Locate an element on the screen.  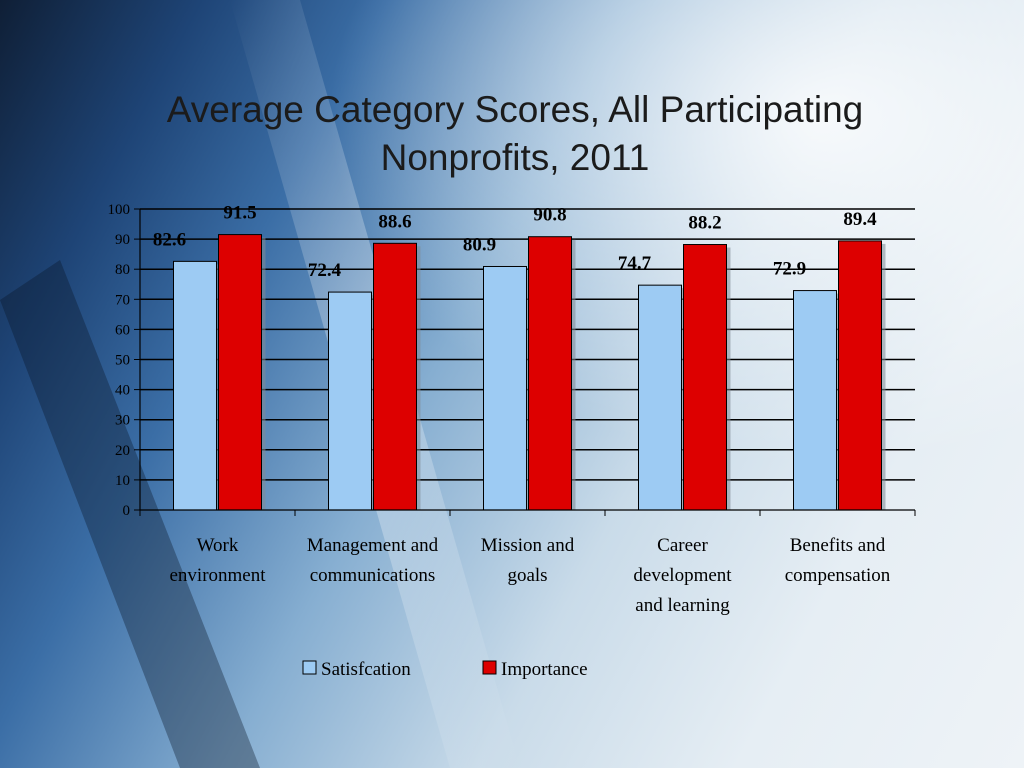
data-label: 82.6 is located at coordinates (169, 239).